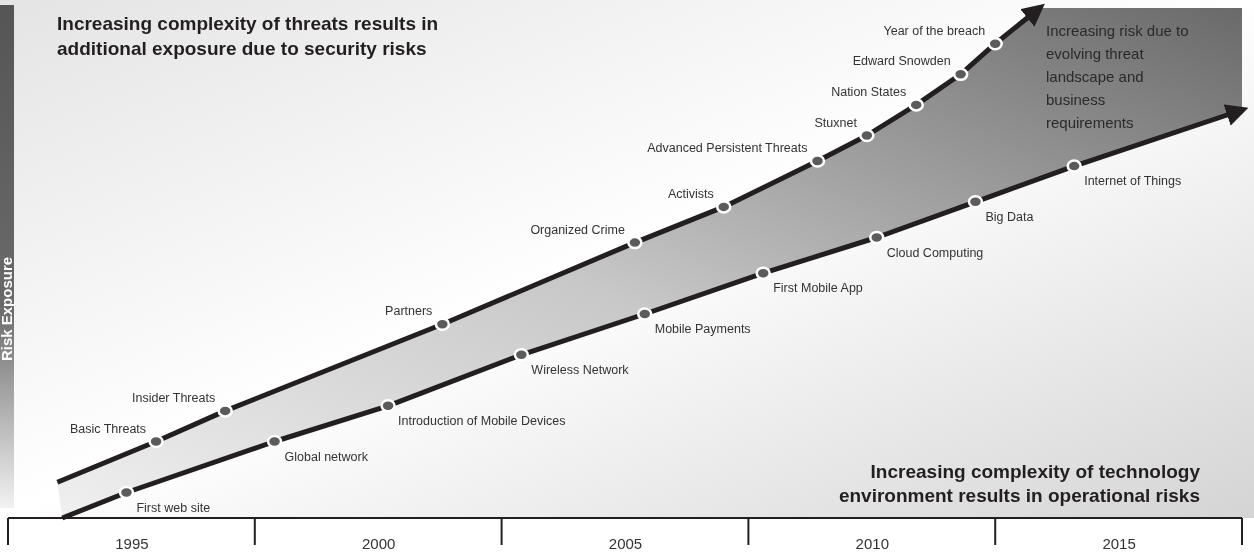 Image resolution: width=1254 pixels, height=553 pixels. What do you see at coordinates (869, 91) in the screenshot?
I see `annotation: Nation States` at bounding box center [869, 91].